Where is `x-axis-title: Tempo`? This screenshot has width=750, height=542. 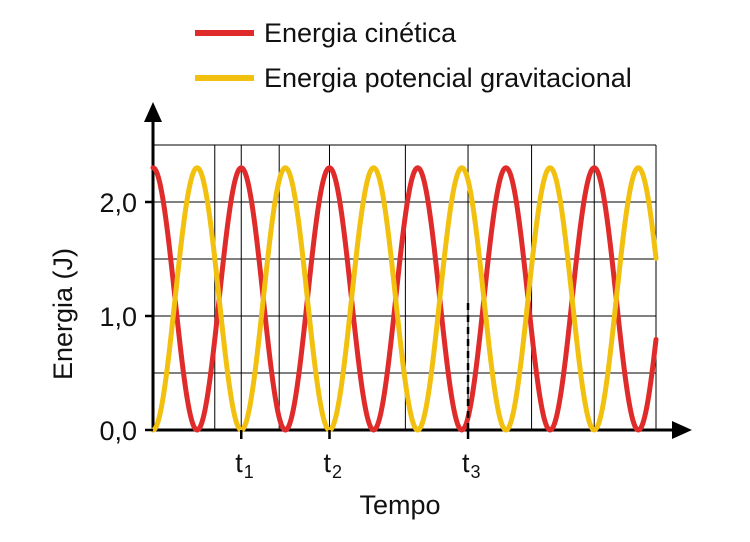
x-axis-title: Tempo is located at coordinates (399, 505).